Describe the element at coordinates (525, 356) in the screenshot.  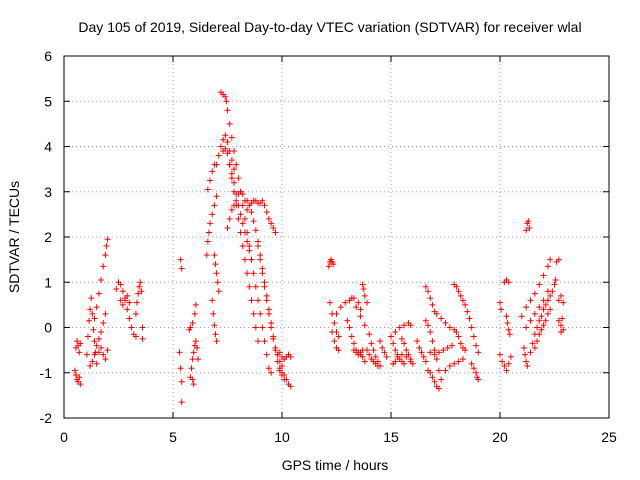
I see `series-arc-bd` at that location.